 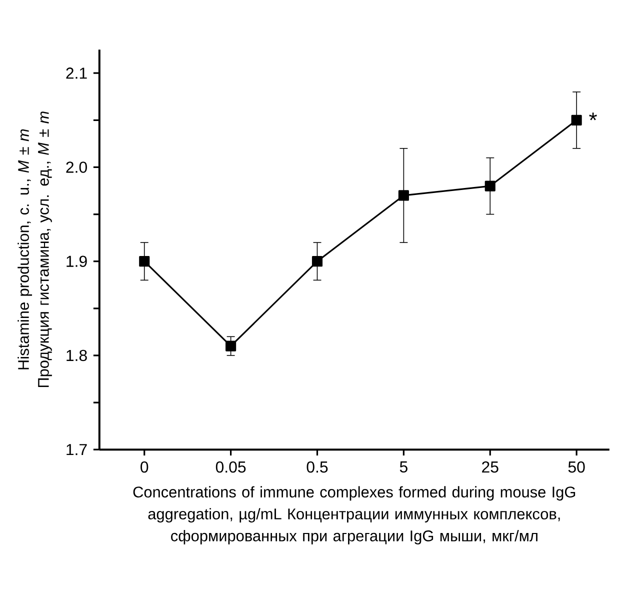 I want to click on x-tick-label: 0.05, so click(x=231, y=467).